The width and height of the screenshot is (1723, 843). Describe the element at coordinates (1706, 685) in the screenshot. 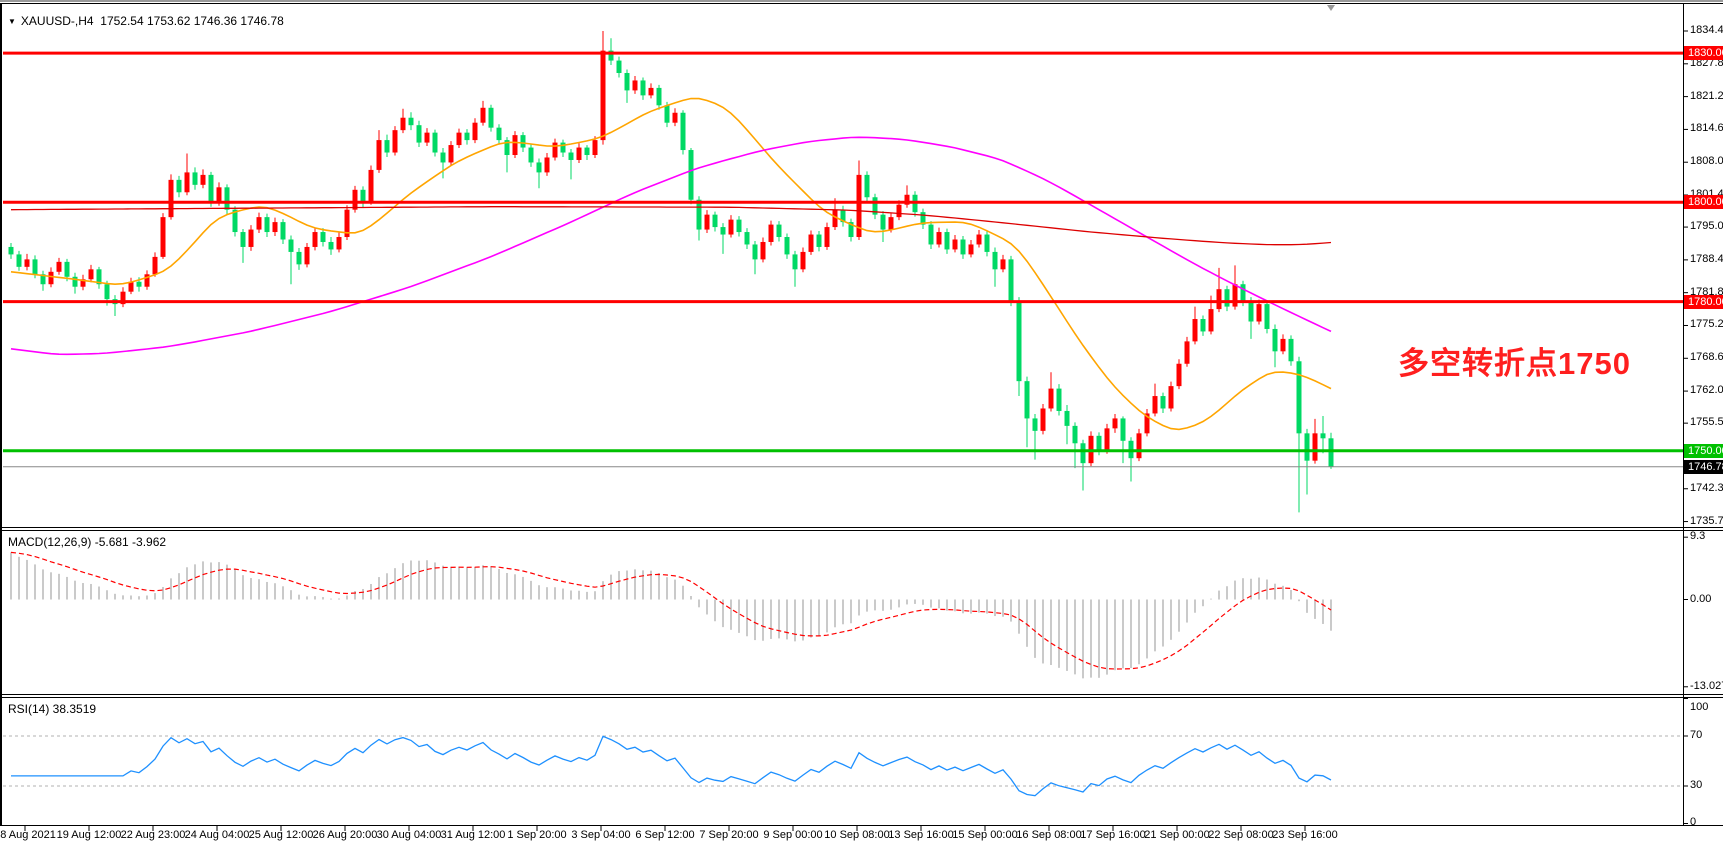

I see `macd-axis-label: -13.027` at that location.